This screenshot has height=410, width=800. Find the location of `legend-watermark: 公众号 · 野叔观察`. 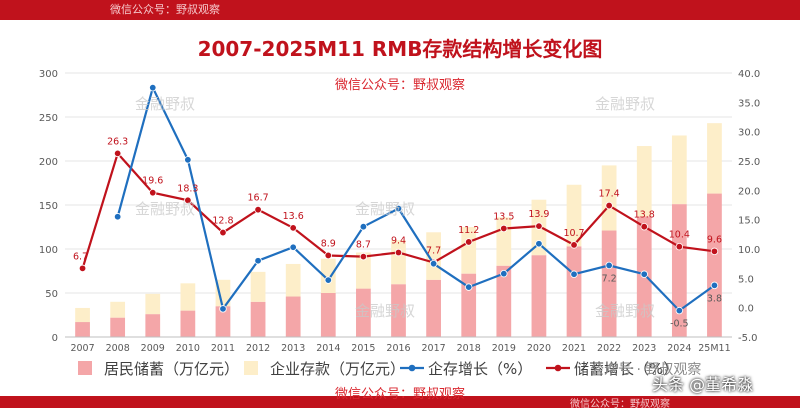

legend-watermark: 公众号 · 野叔观察 is located at coordinates (645, 369).